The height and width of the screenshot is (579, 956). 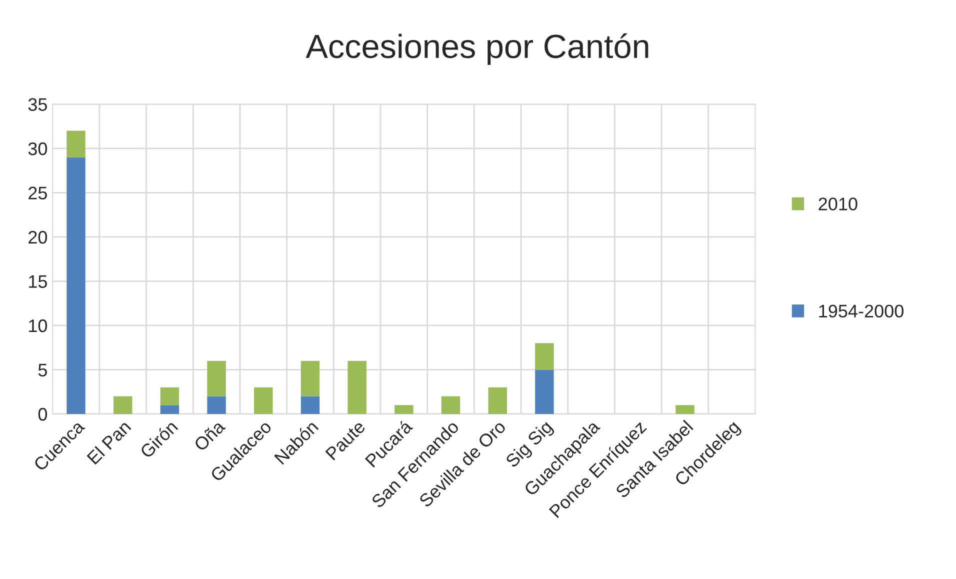 I want to click on y-tick-label: 10, so click(x=38, y=325).